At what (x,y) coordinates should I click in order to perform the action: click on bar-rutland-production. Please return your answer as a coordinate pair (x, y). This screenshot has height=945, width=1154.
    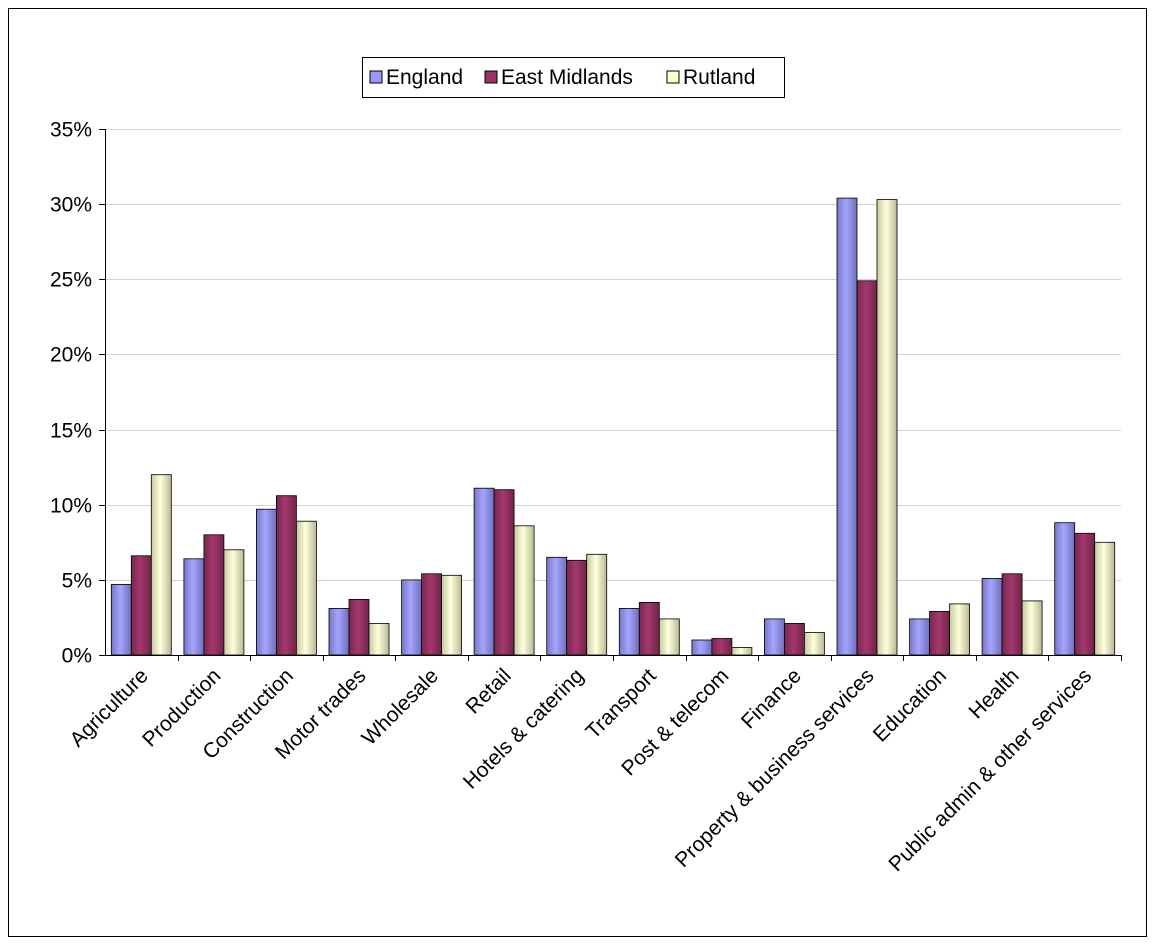
    Looking at the image, I should click on (234, 602).